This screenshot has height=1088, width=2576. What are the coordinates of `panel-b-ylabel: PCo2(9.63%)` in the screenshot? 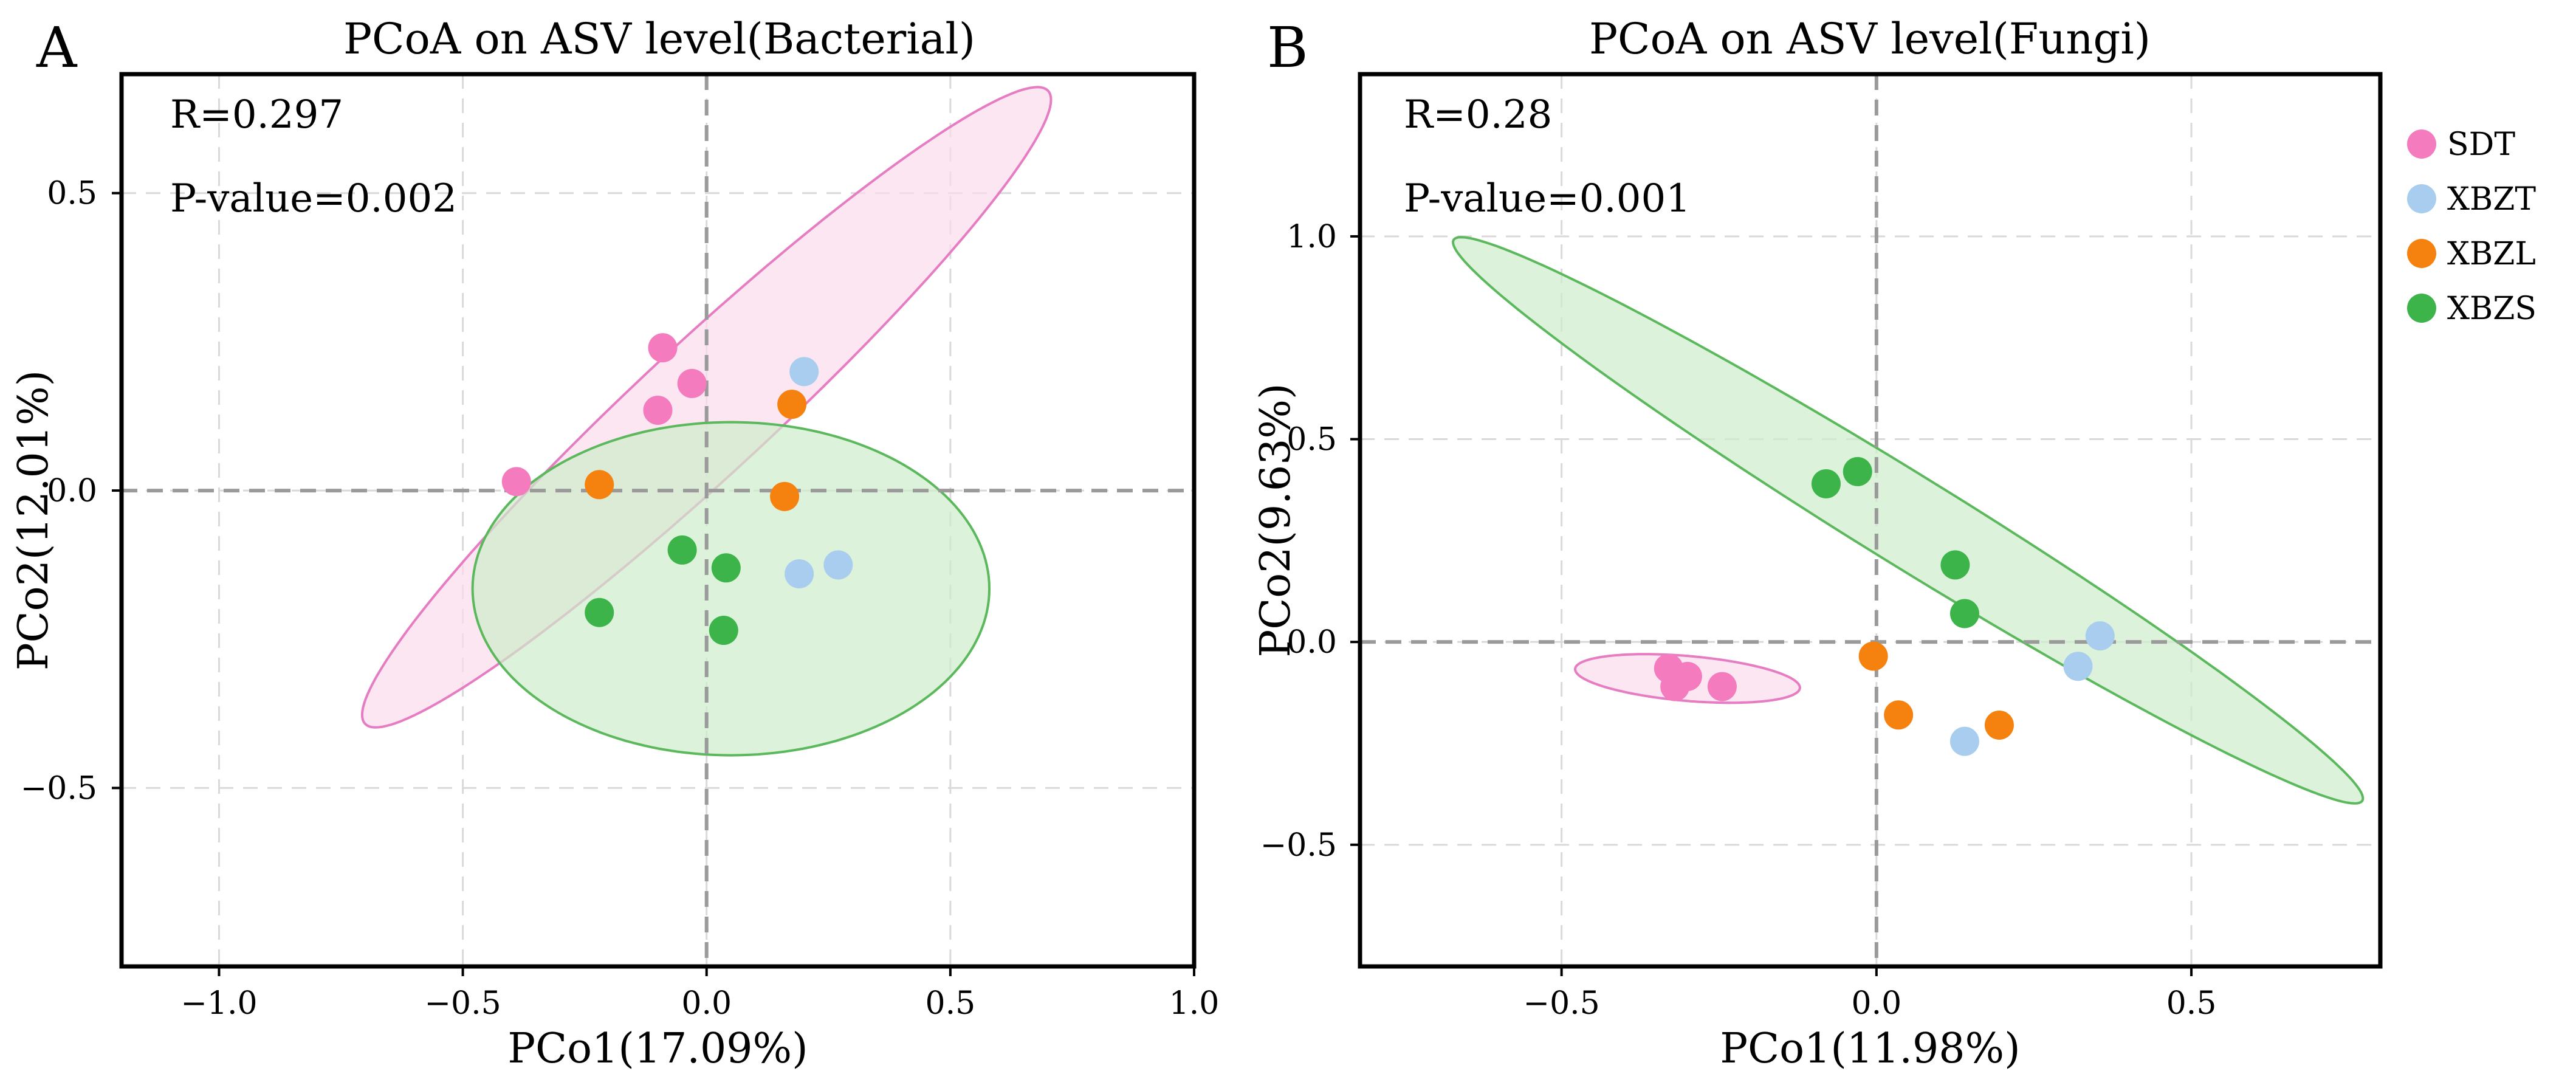 It's located at (1276, 520).